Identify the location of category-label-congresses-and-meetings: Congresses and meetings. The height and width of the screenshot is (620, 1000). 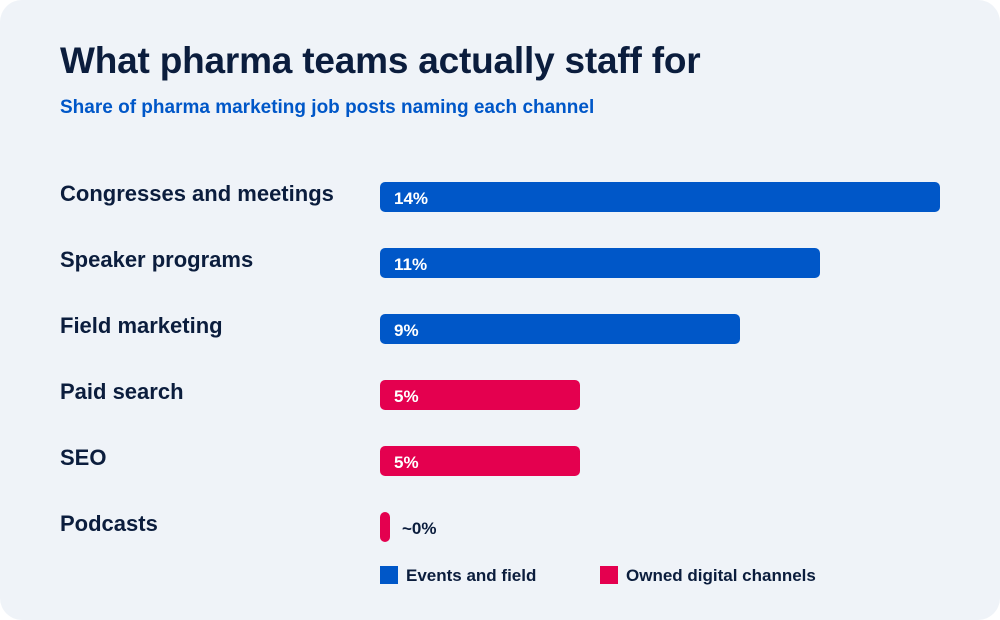
(197, 193).